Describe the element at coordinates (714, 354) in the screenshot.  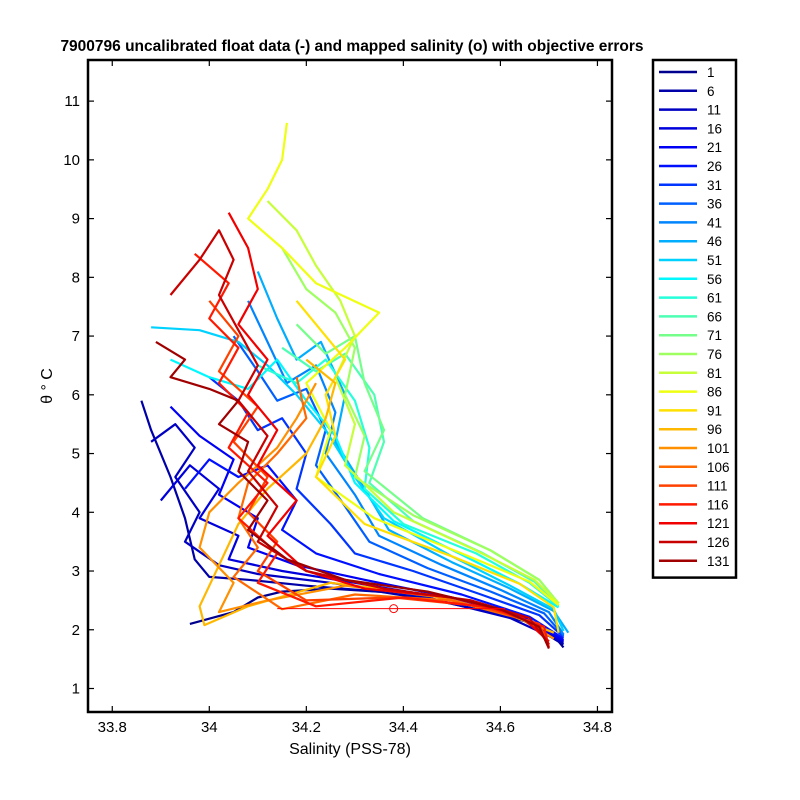
I see `legend-label-76: 76` at that location.